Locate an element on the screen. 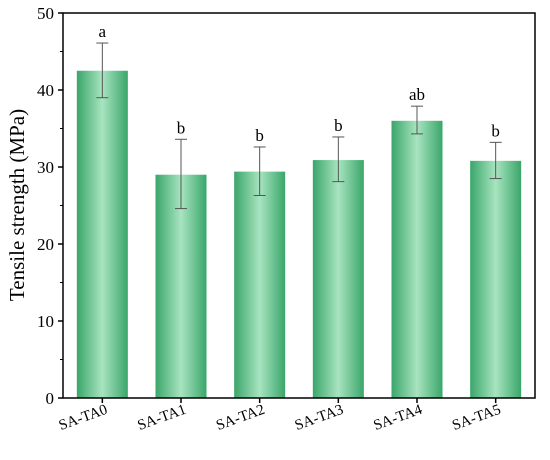 The image size is (550, 460). y-axis: 0 10 20 30 40 50 is located at coordinates (50, 206).